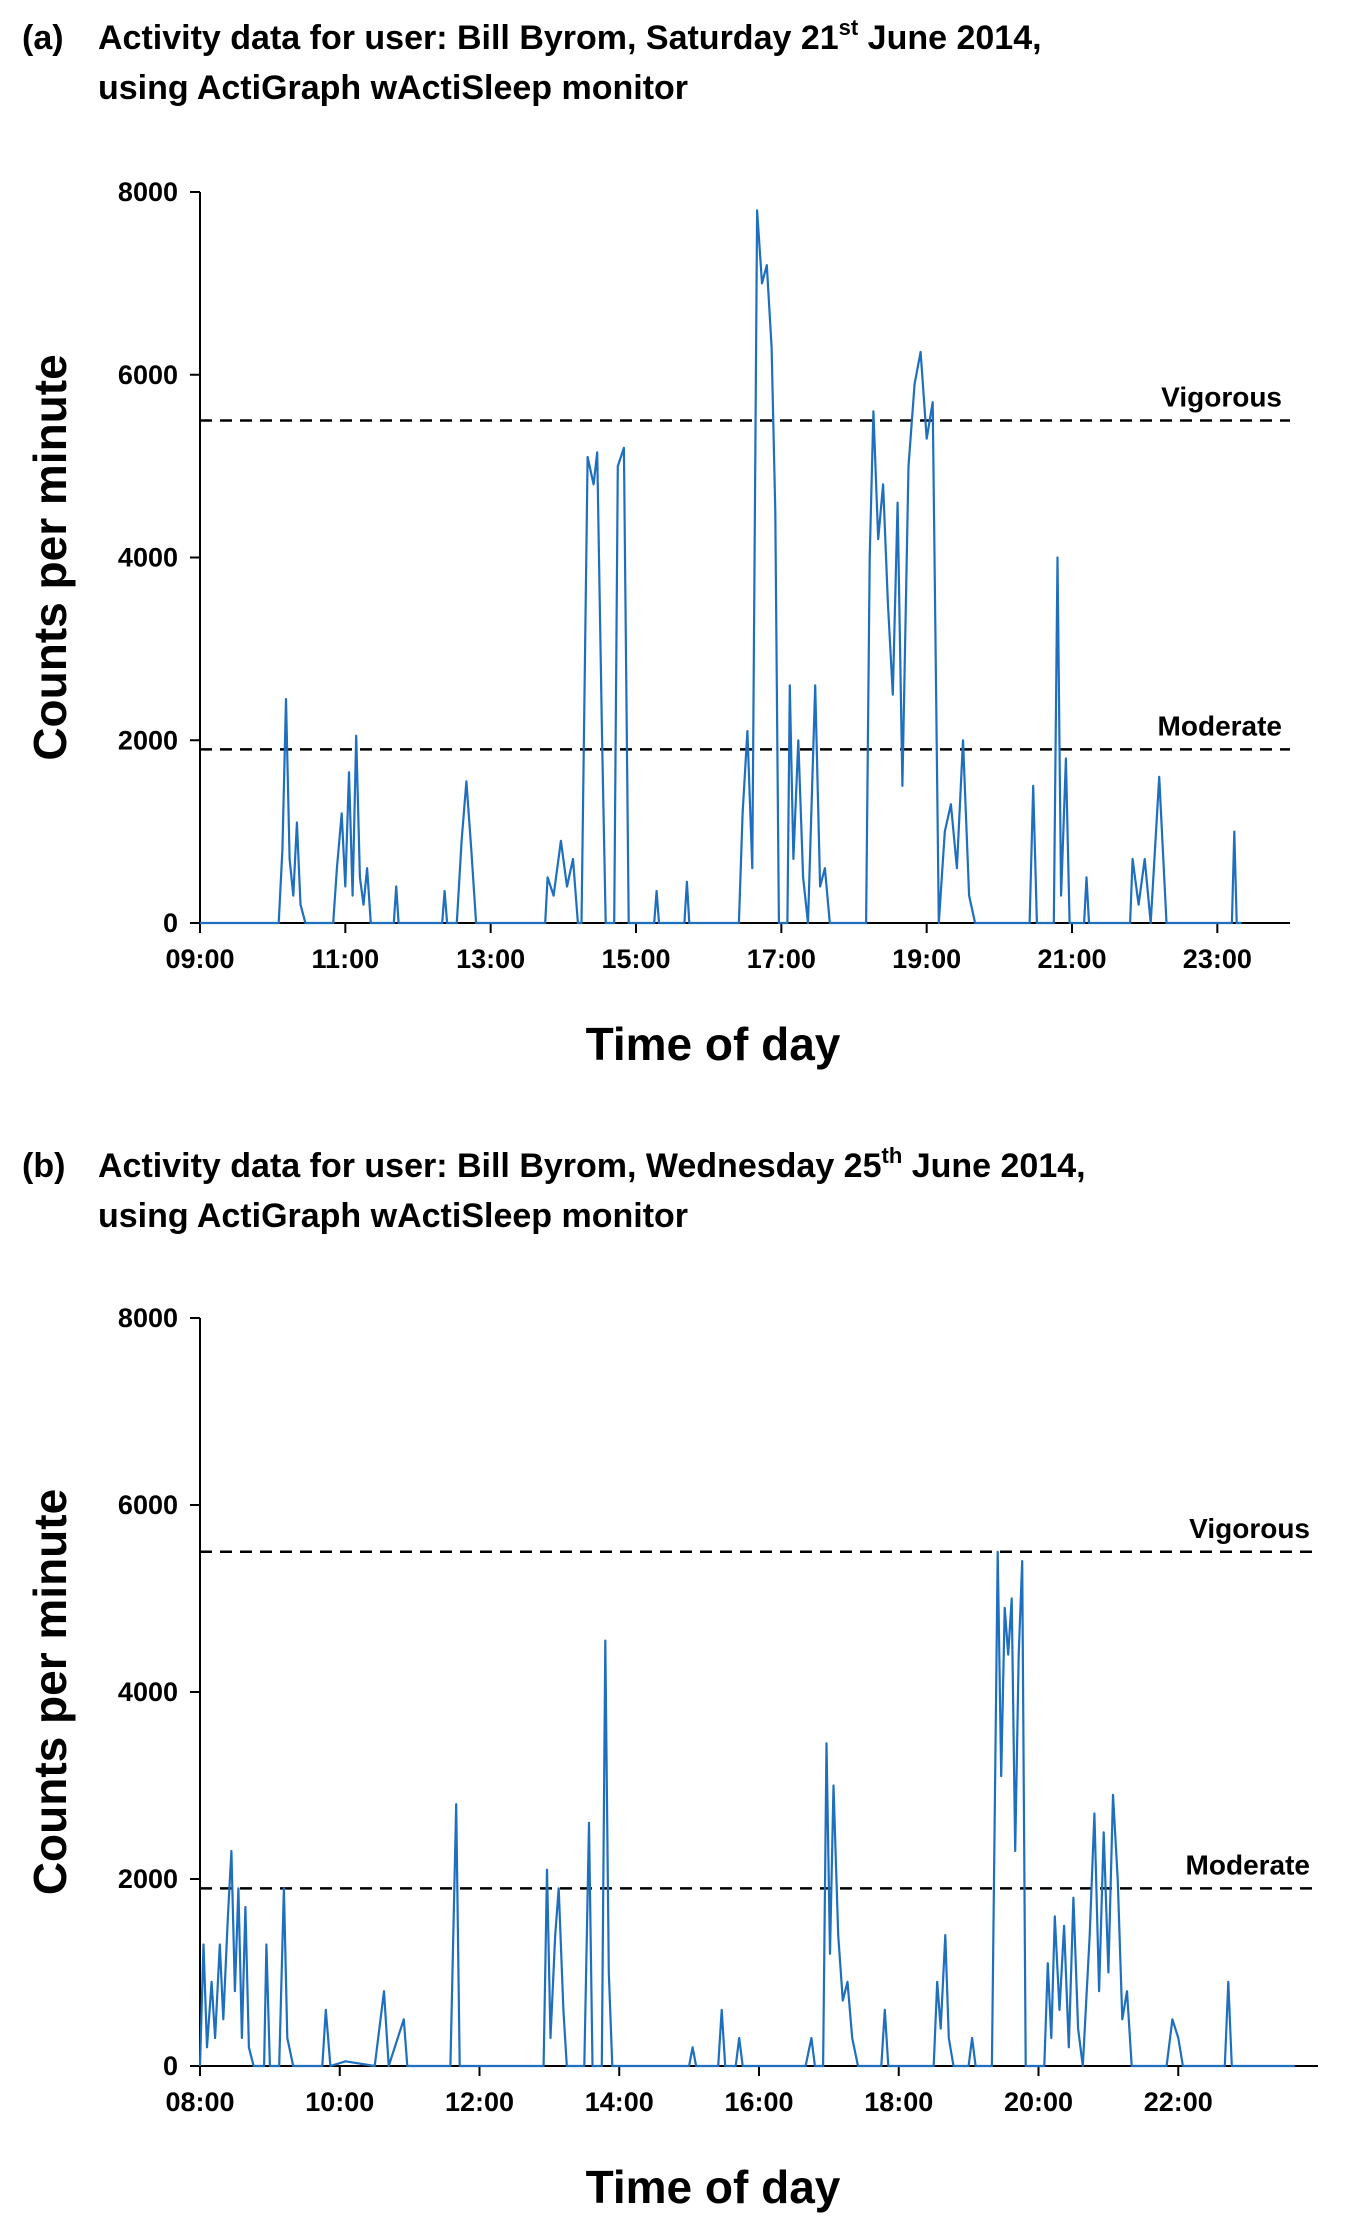  I want to click on x-tick-label: 18:00, so click(898, 2102).